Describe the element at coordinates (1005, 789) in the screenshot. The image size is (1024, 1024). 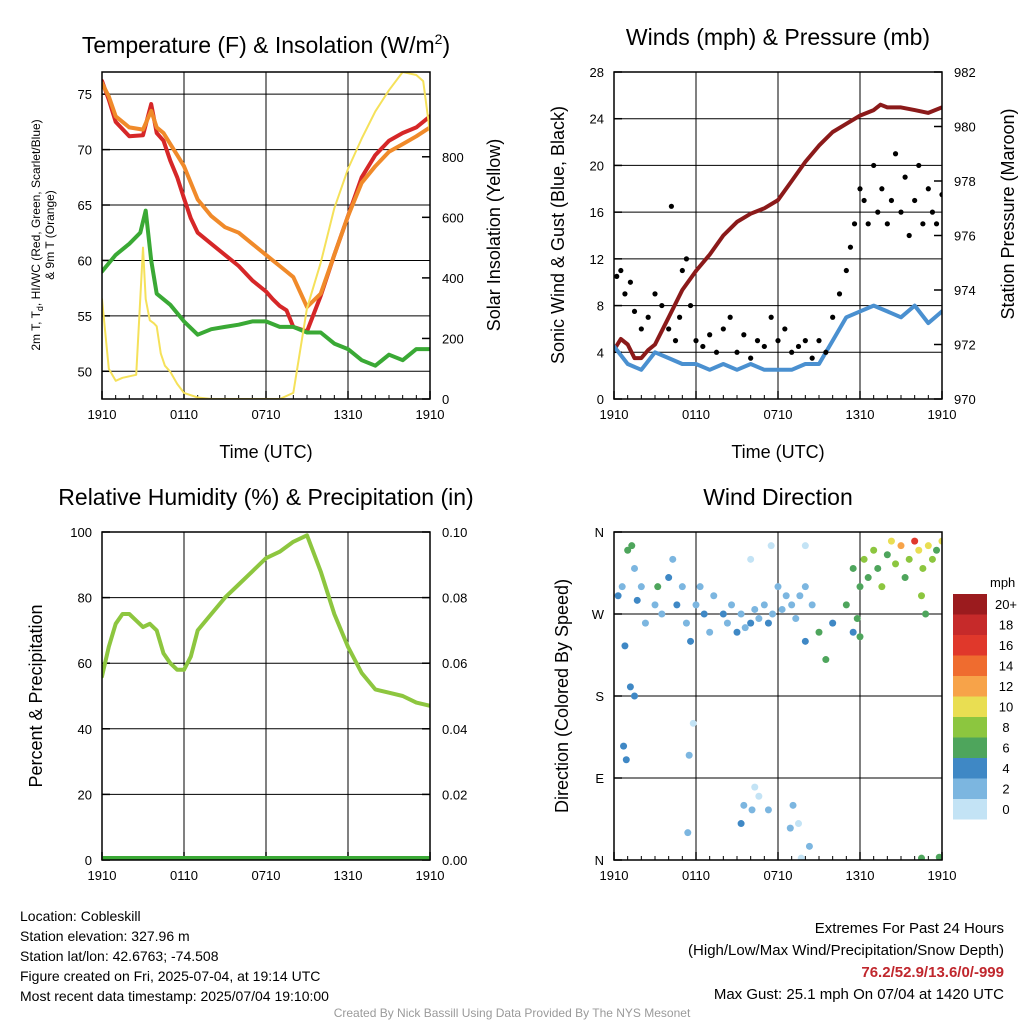
I see `legend-label: 2` at that location.